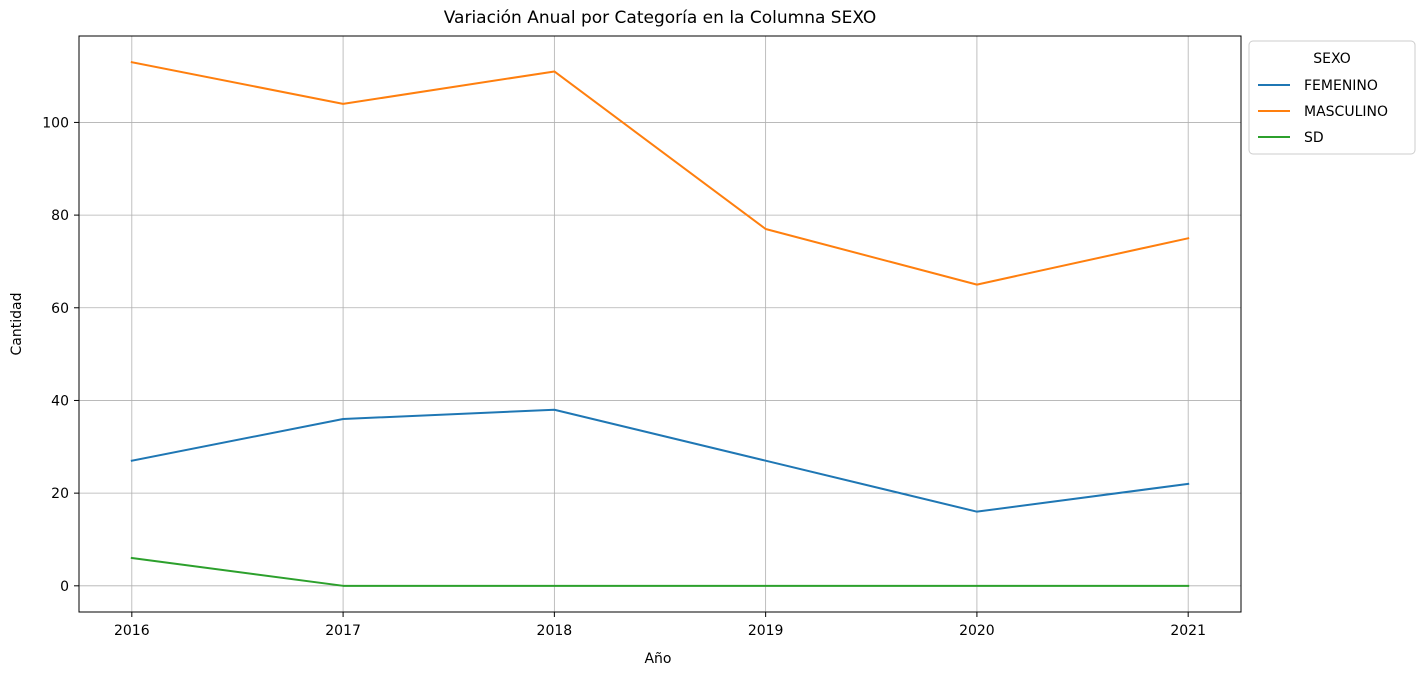 This screenshot has width=1426, height=678. What do you see at coordinates (60, 216) in the screenshot?
I see `y-tick-label: 80` at bounding box center [60, 216].